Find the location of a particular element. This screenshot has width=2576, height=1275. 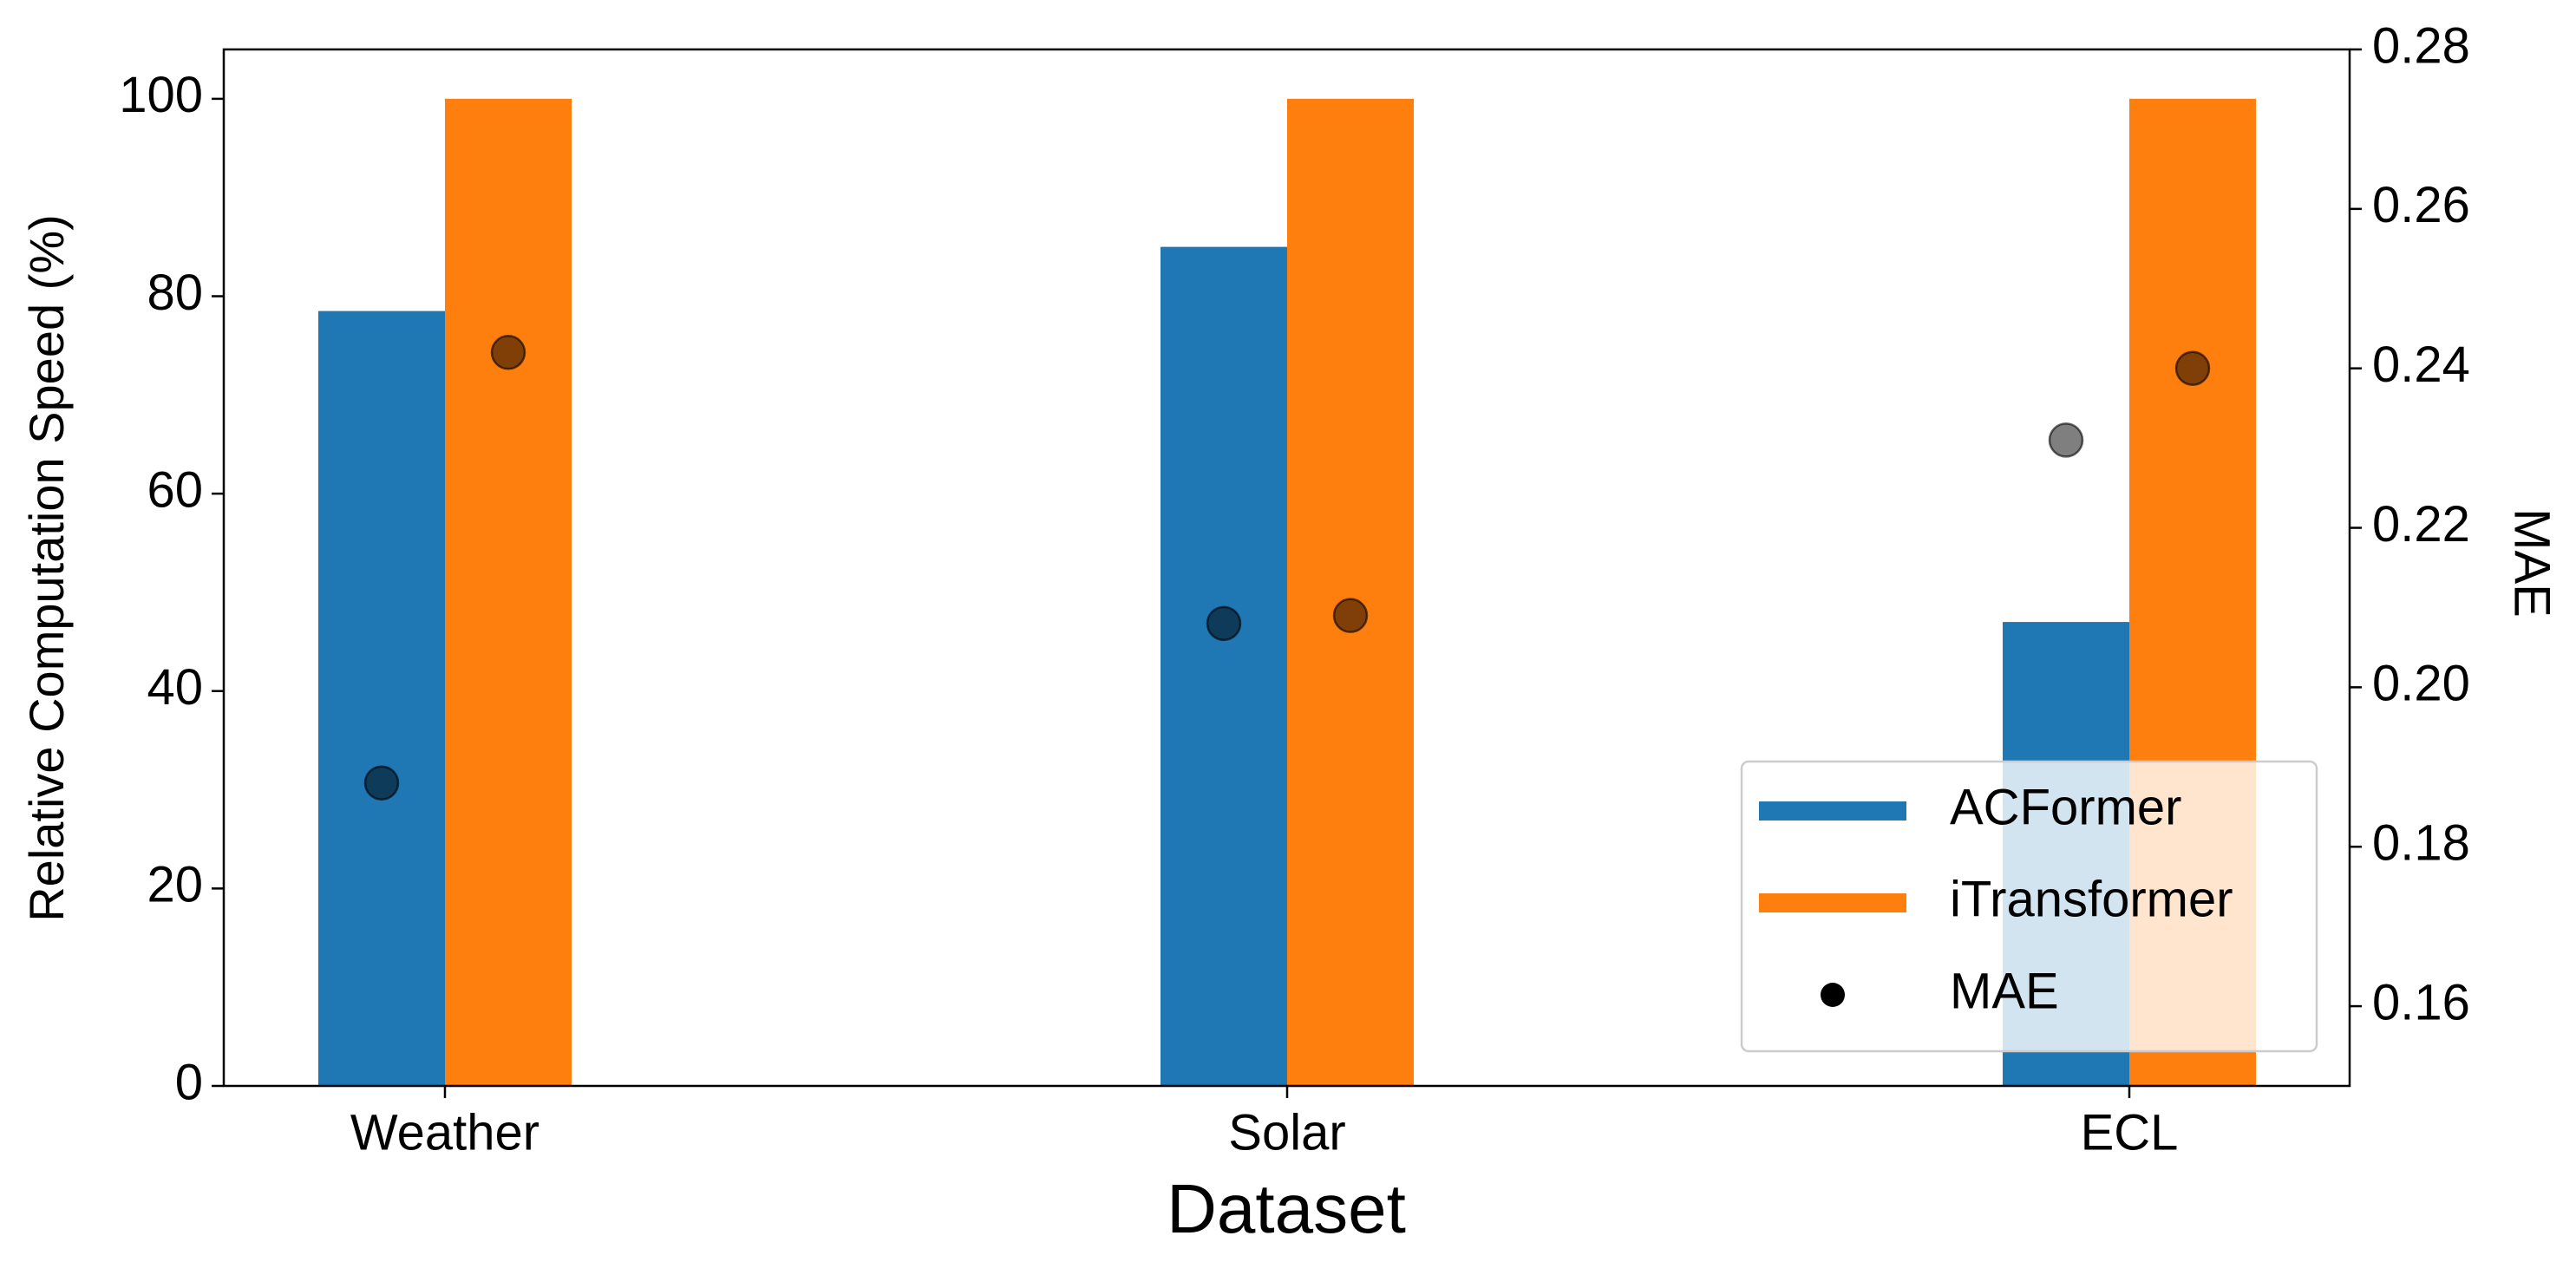

y2-tick-label: 0.28 is located at coordinates (2421, 45).